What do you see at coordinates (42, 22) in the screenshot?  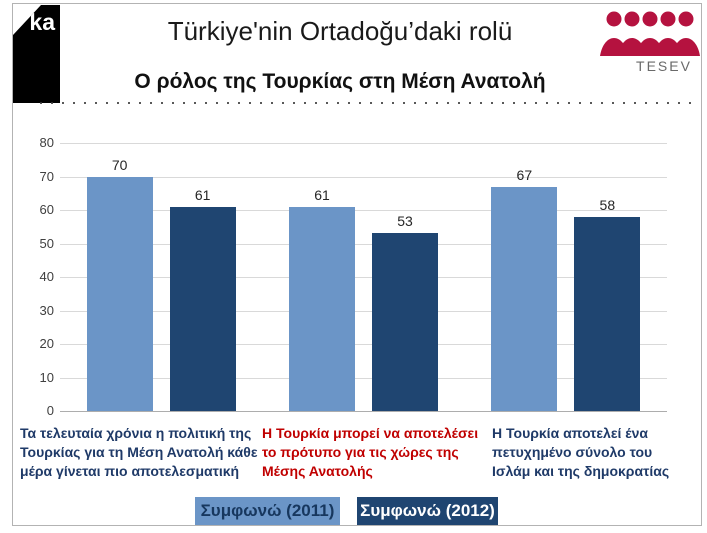 I see `ka-logo-text: ka` at bounding box center [42, 22].